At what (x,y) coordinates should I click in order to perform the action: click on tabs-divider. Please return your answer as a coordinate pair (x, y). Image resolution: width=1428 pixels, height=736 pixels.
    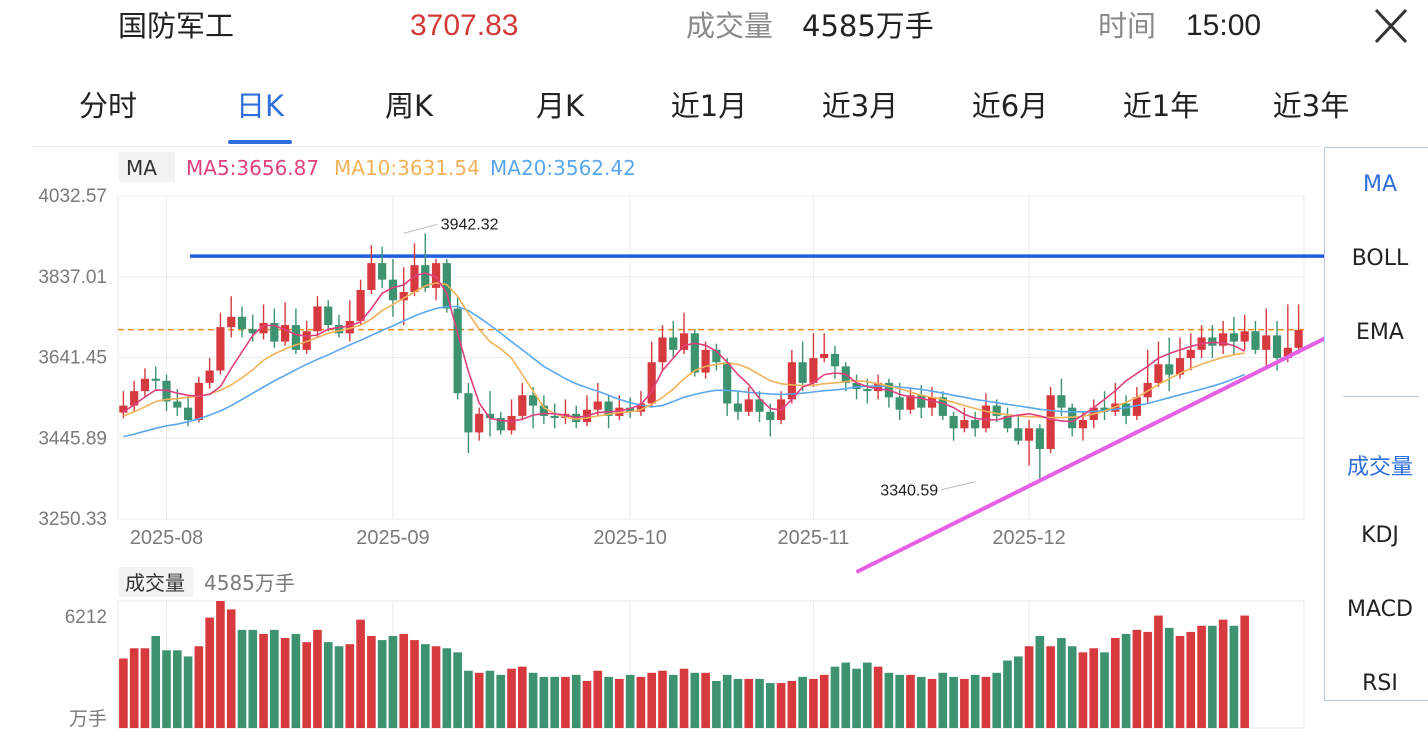
    Looking at the image, I should click on (677, 146).